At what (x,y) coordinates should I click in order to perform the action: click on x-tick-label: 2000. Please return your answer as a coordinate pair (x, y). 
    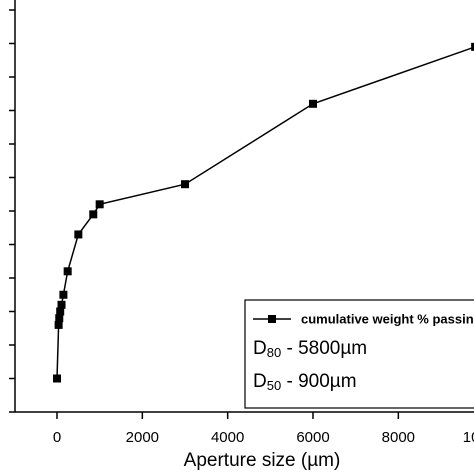
    Looking at the image, I should click on (142, 437).